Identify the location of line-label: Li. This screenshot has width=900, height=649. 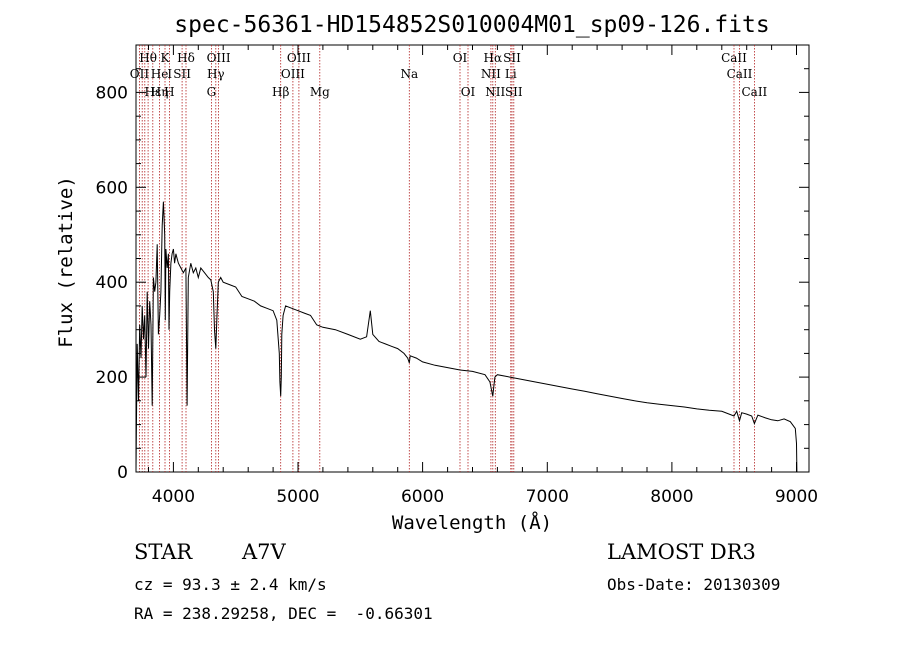
(511, 74).